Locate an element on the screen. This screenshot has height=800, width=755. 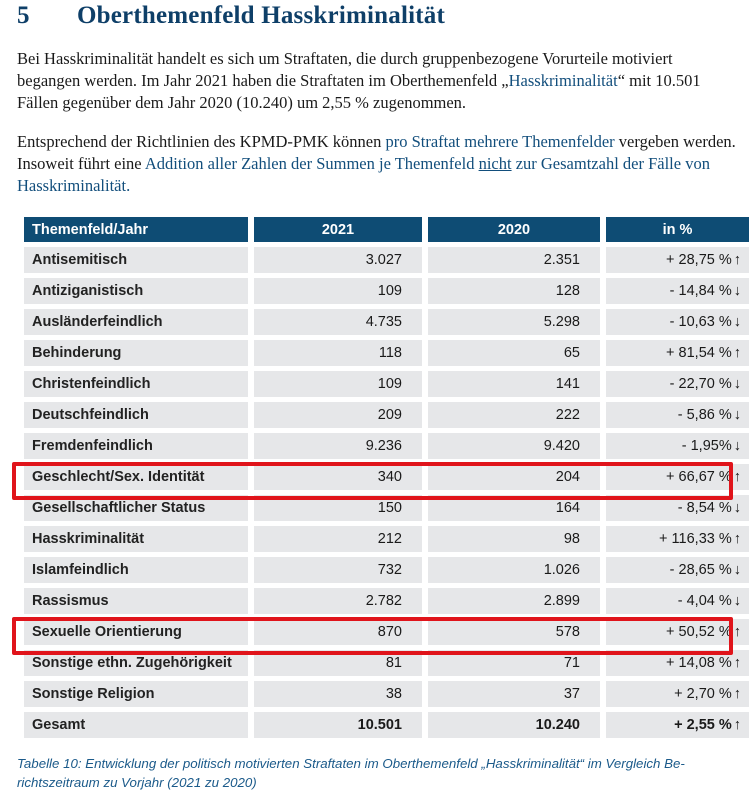
value-2020: 204 is located at coordinates (514, 477).